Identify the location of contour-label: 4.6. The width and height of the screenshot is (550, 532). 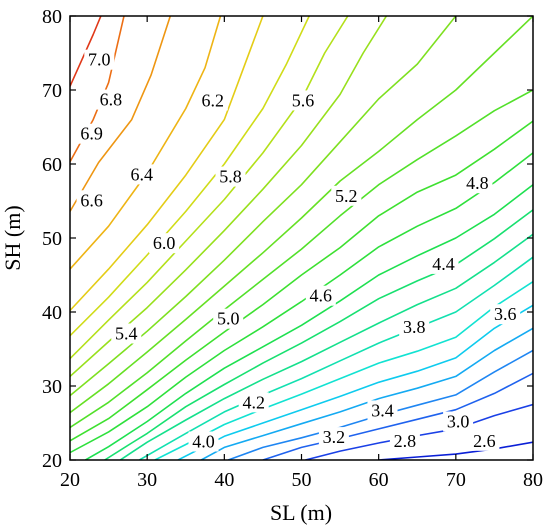
(321, 296).